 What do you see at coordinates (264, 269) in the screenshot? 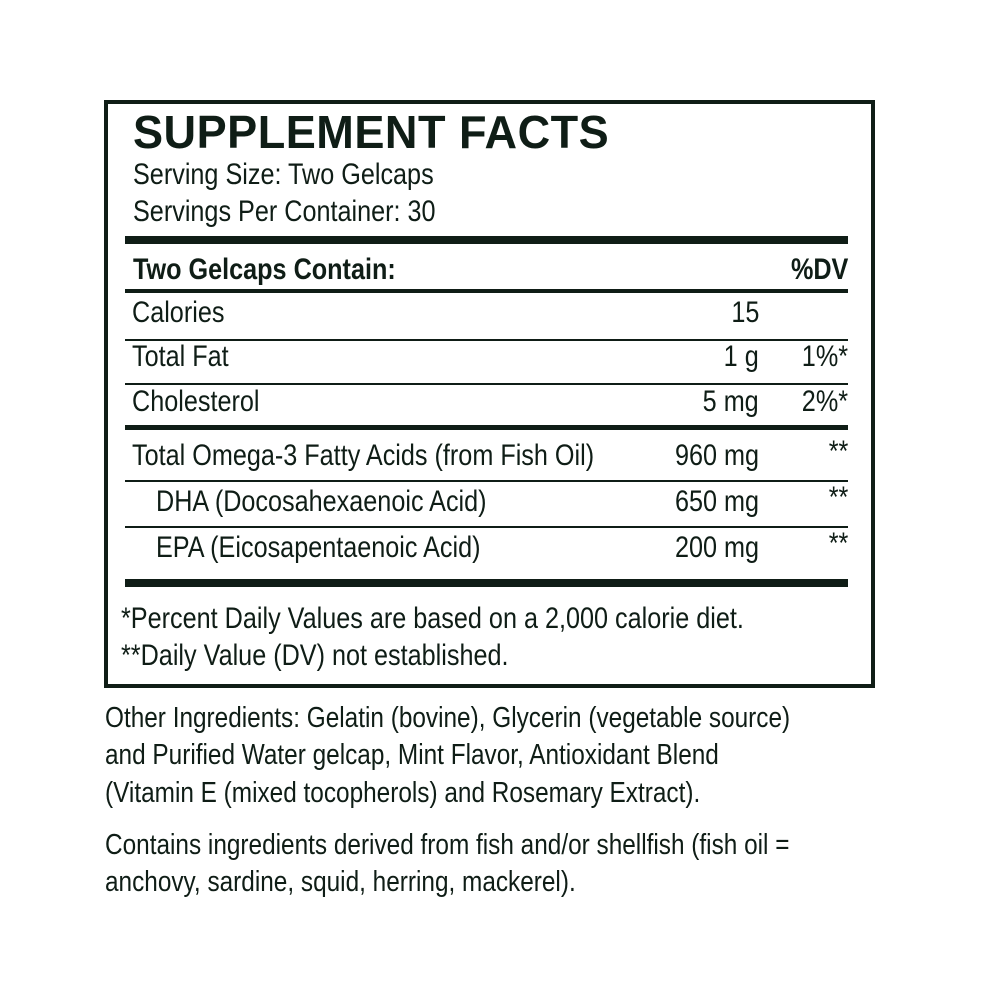
I see `header-left: Two Gelcaps Contain:` at bounding box center [264, 269].